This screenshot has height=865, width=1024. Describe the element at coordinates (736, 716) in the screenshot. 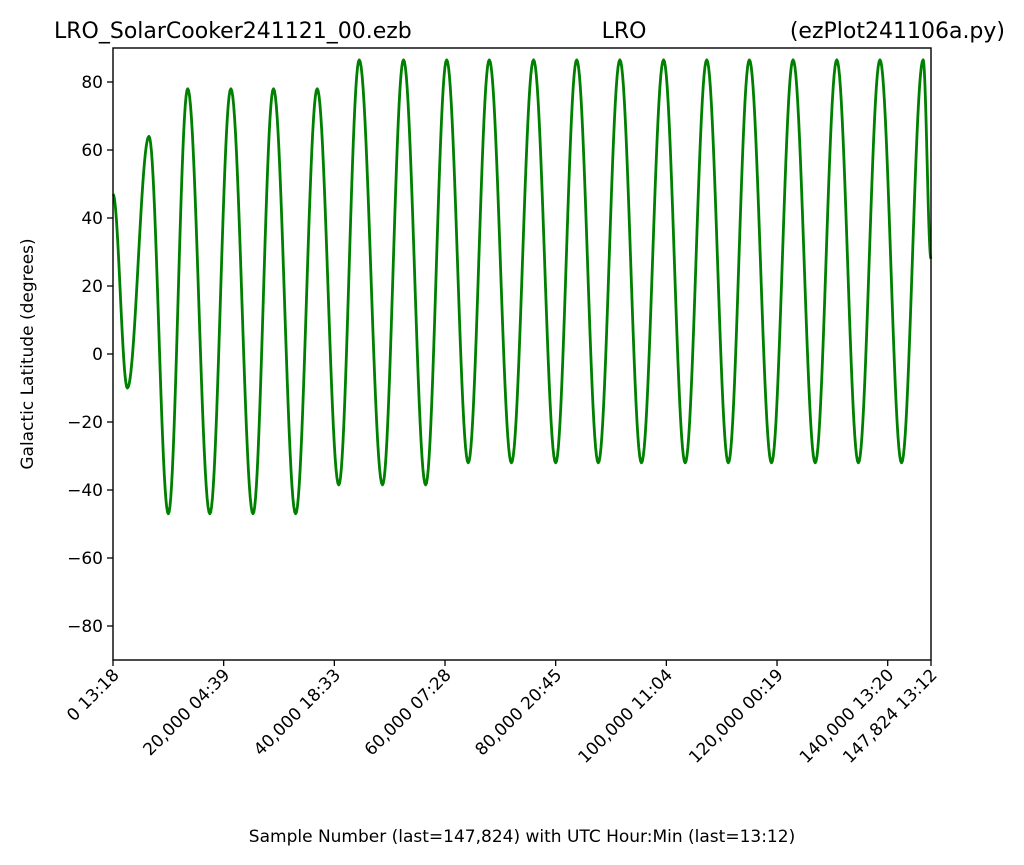

I see `x-tick-label: 120,000 00:19` at that location.